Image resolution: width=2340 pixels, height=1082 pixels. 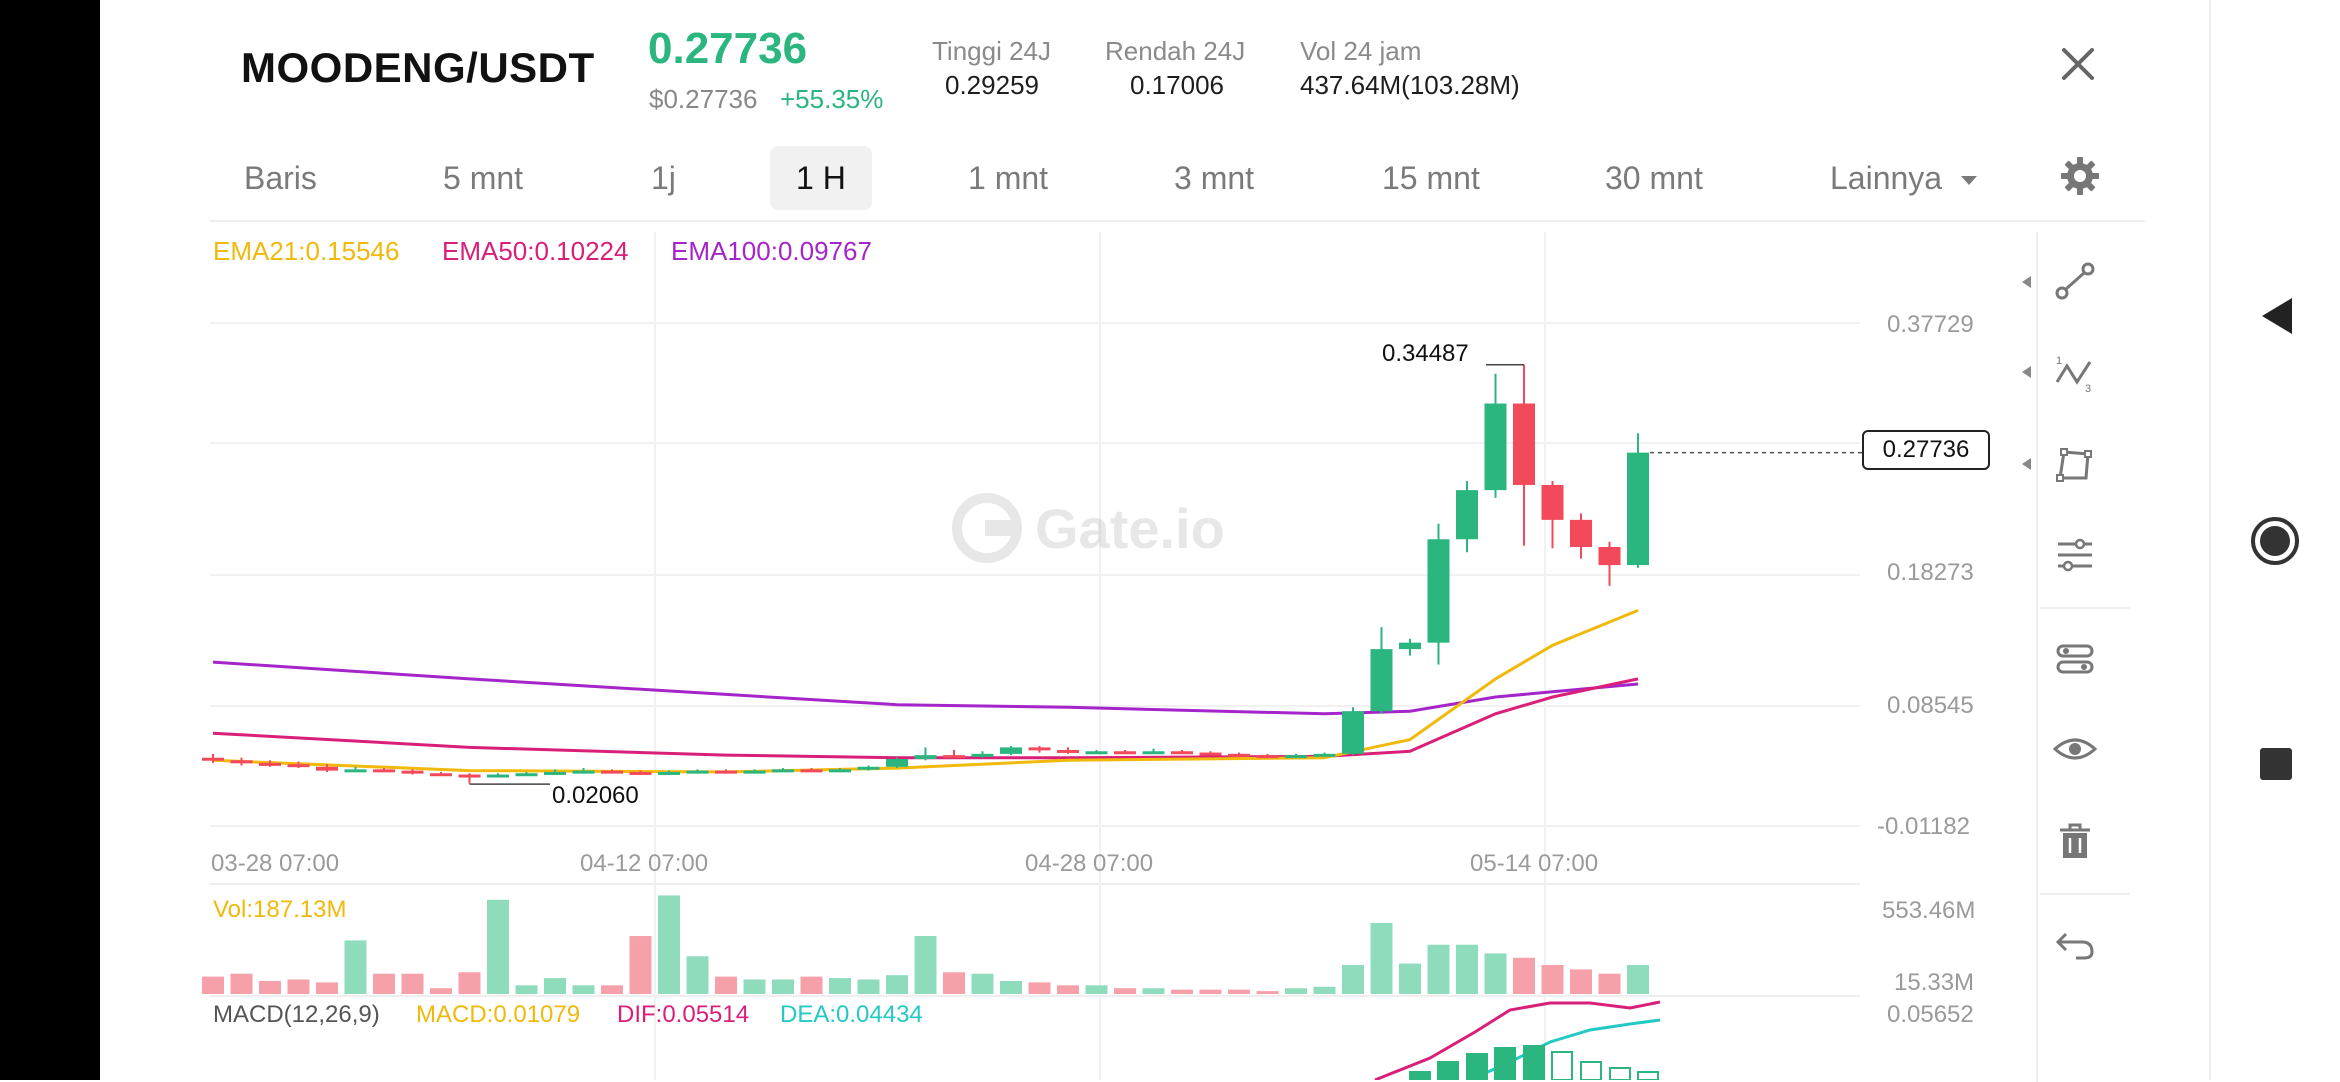 I want to click on left-black-bar, so click(x=50, y=540).